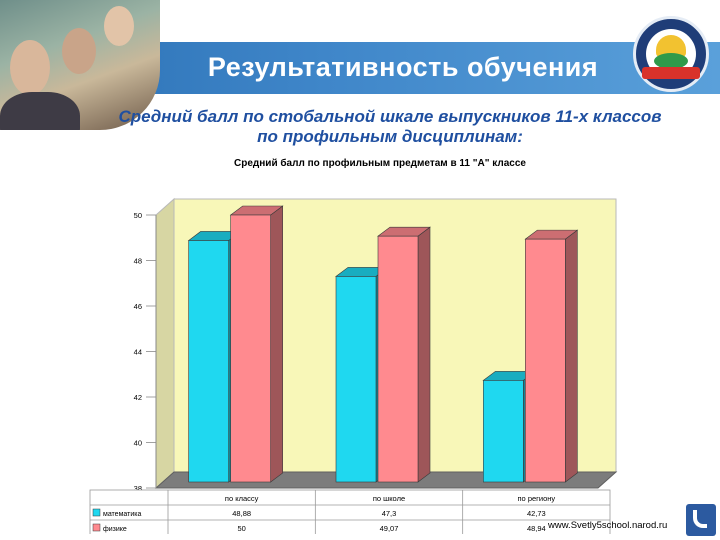 This screenshot has height=540, width=720. Describe the element at coordinates (138, 306) in the screenshot. I see `y-tick-label: 46` at that location.